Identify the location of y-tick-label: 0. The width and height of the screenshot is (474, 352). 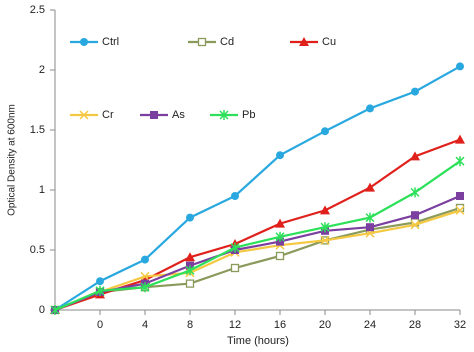
(42, 310).